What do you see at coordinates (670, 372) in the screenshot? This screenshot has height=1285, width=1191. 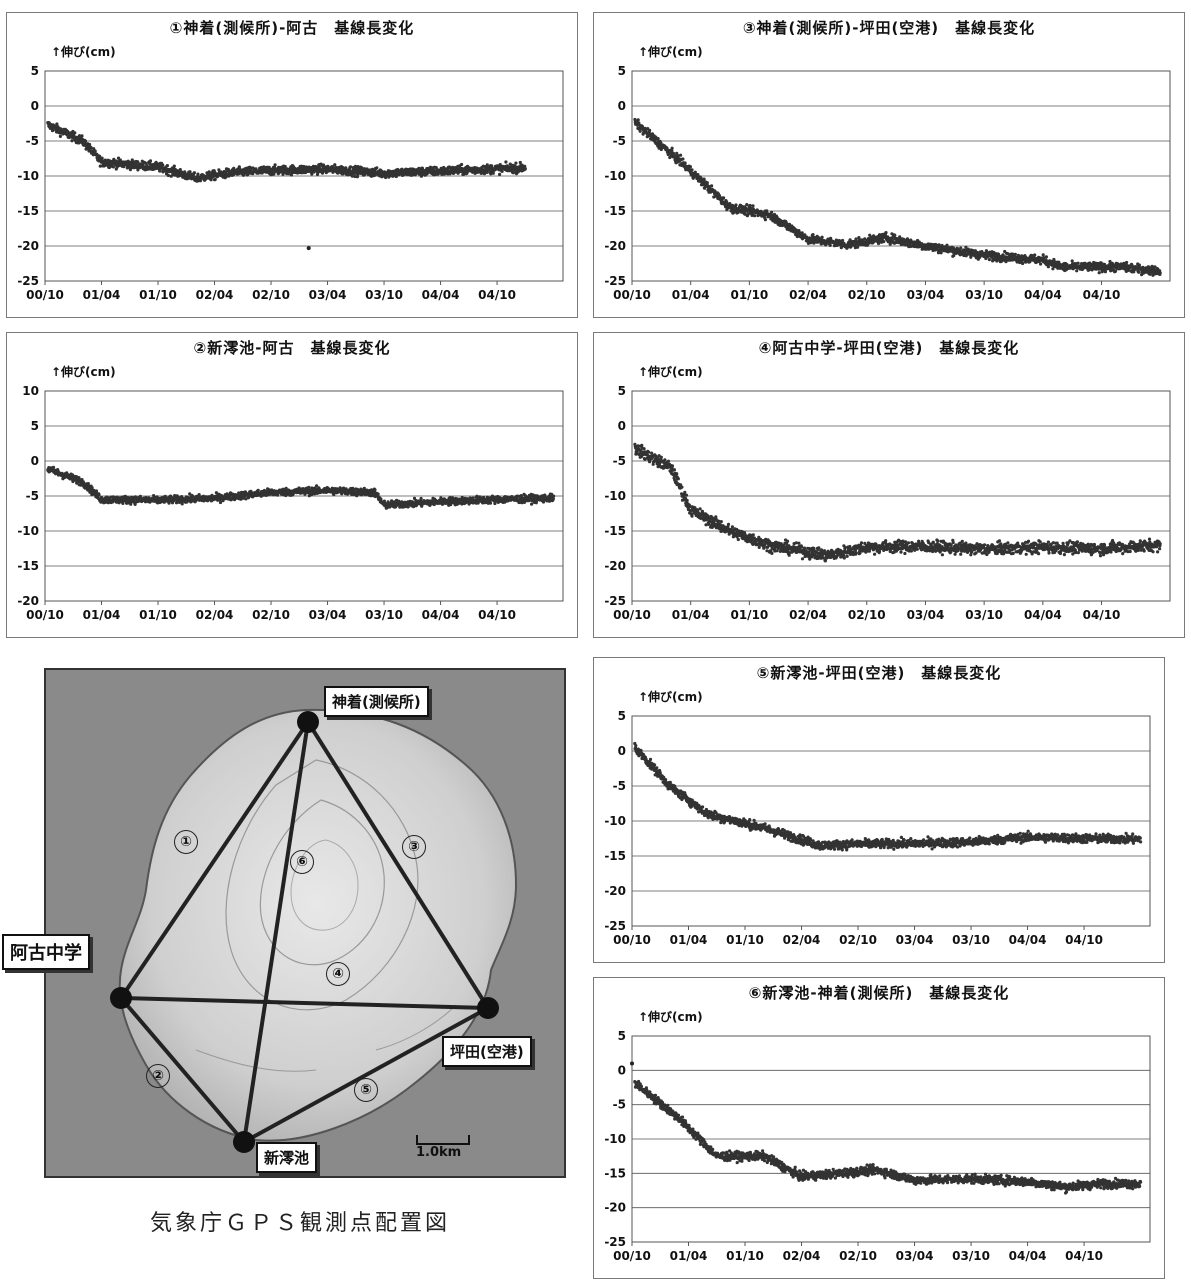 I see `y-axis-label: ↑伸び(cm)` at bounding box center [670, 372].